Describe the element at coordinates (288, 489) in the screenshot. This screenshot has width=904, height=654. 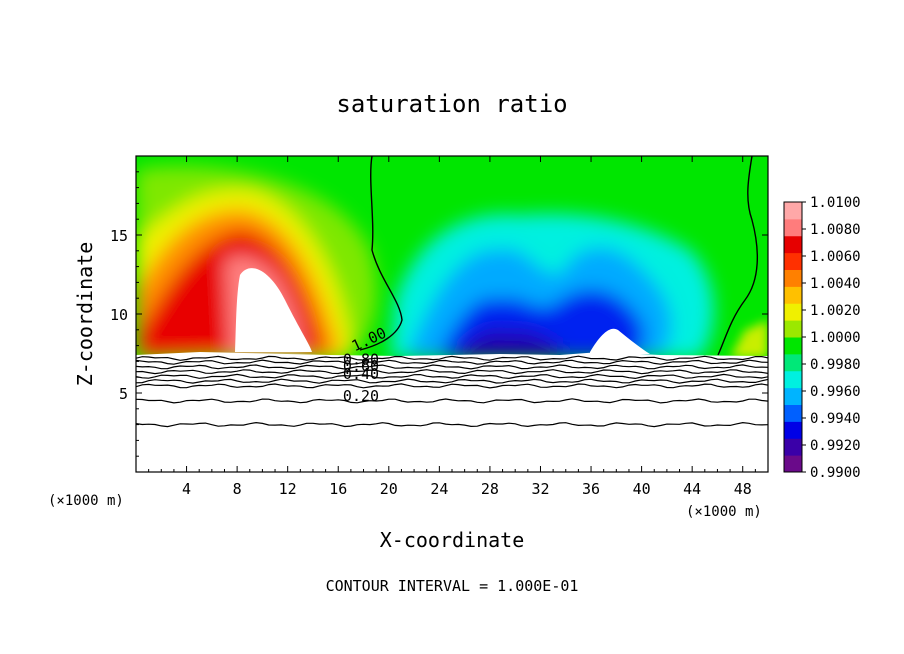
I see `x-tick-label: 12` at that location.